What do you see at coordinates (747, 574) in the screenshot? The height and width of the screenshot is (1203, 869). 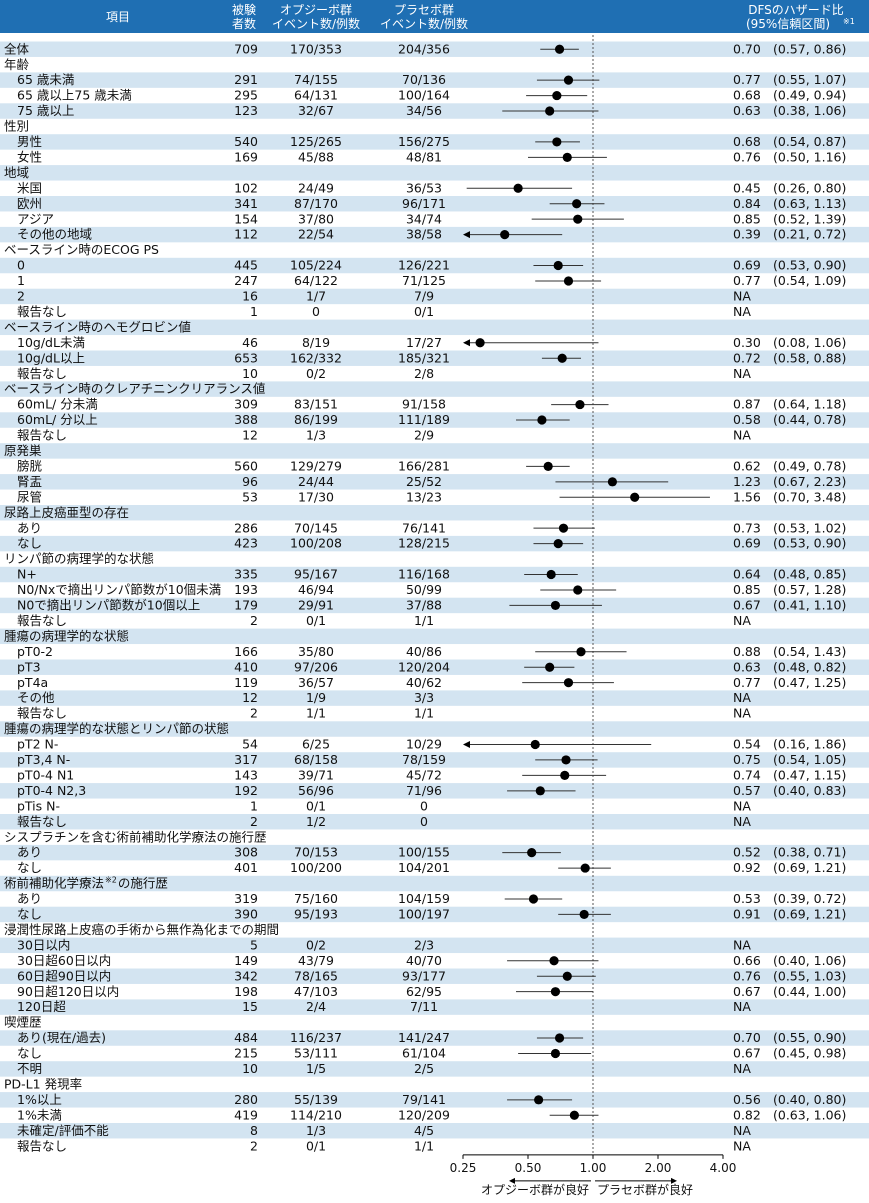 I see `hr-value: 0.64` at bounding box center [747, 574].